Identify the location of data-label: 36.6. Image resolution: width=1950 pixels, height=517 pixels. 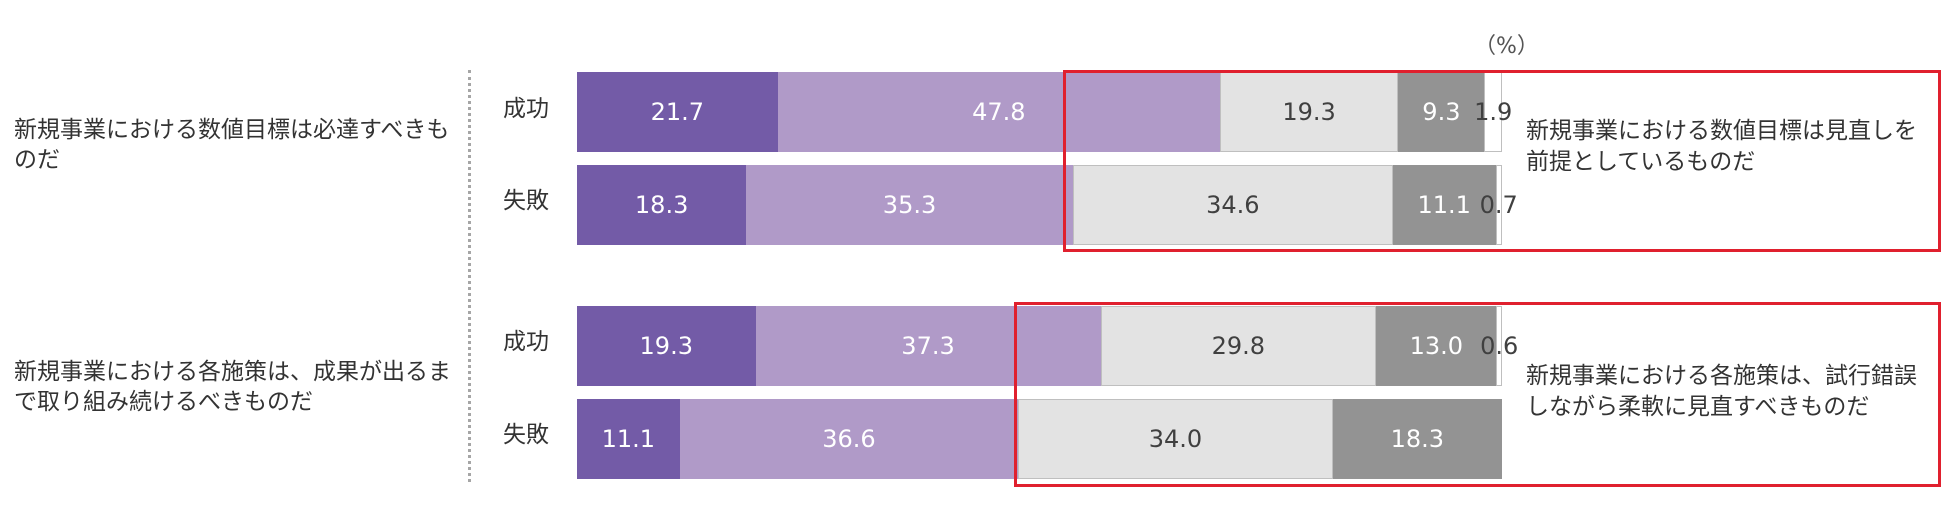
(849, 439).